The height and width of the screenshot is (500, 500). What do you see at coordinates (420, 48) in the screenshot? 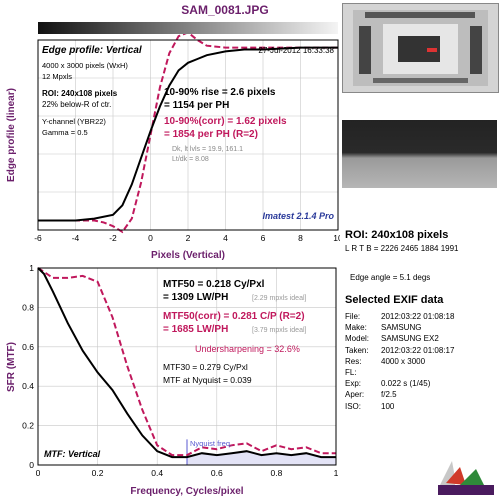
I see `test-chart-thumbnail` at bounding box center [420, 48].